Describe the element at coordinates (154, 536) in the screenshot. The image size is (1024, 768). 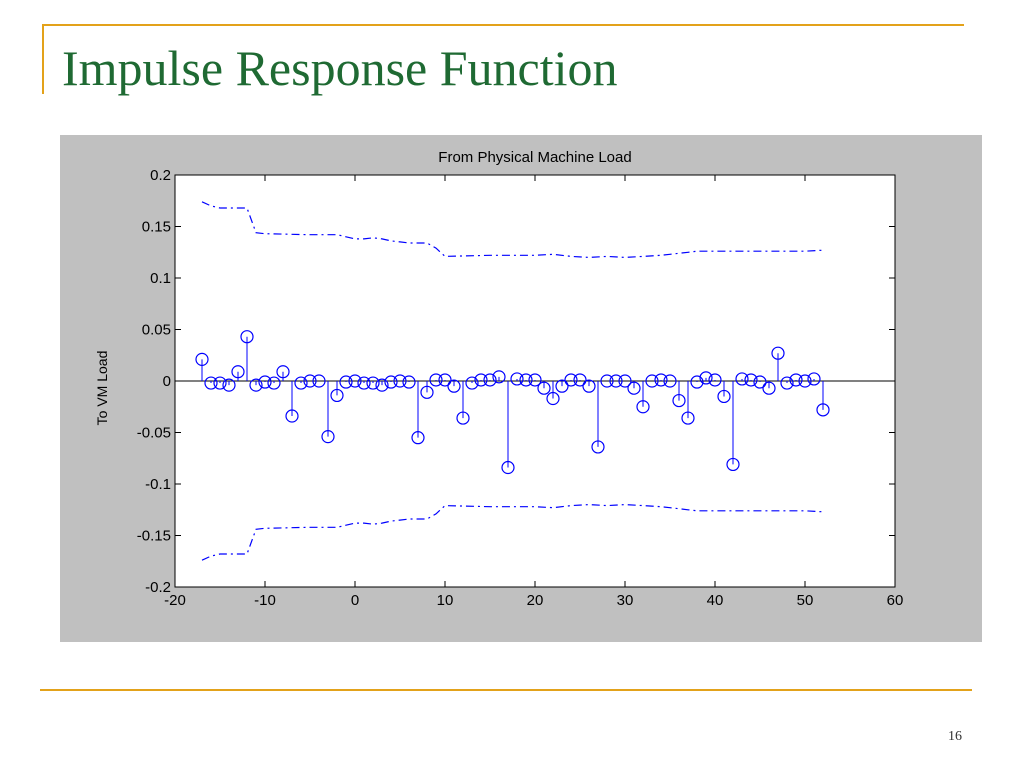
I see `y-tick-label: -0.15` at that location.